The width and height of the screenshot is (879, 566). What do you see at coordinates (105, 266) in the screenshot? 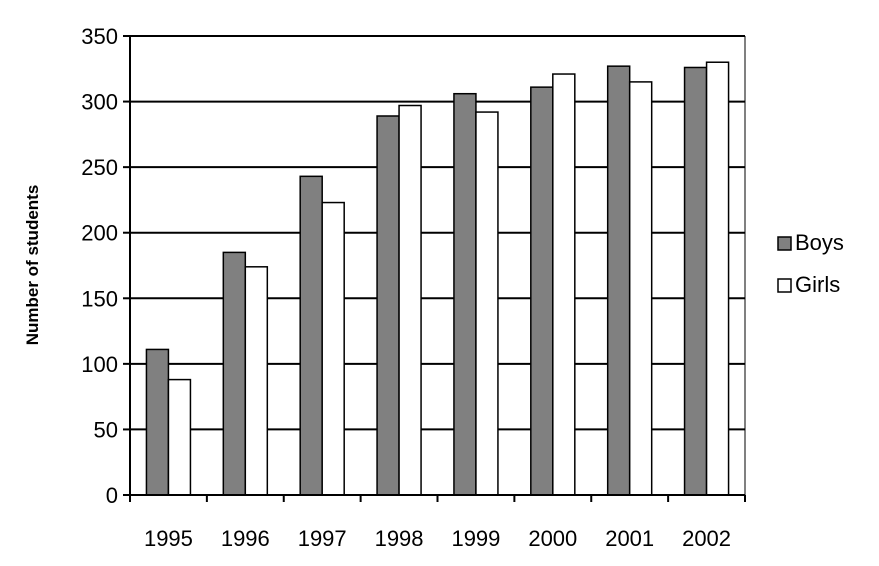
I see `y-ticks: 0 50 100 150 200 250 300 350` at bounding box center [105, 266].